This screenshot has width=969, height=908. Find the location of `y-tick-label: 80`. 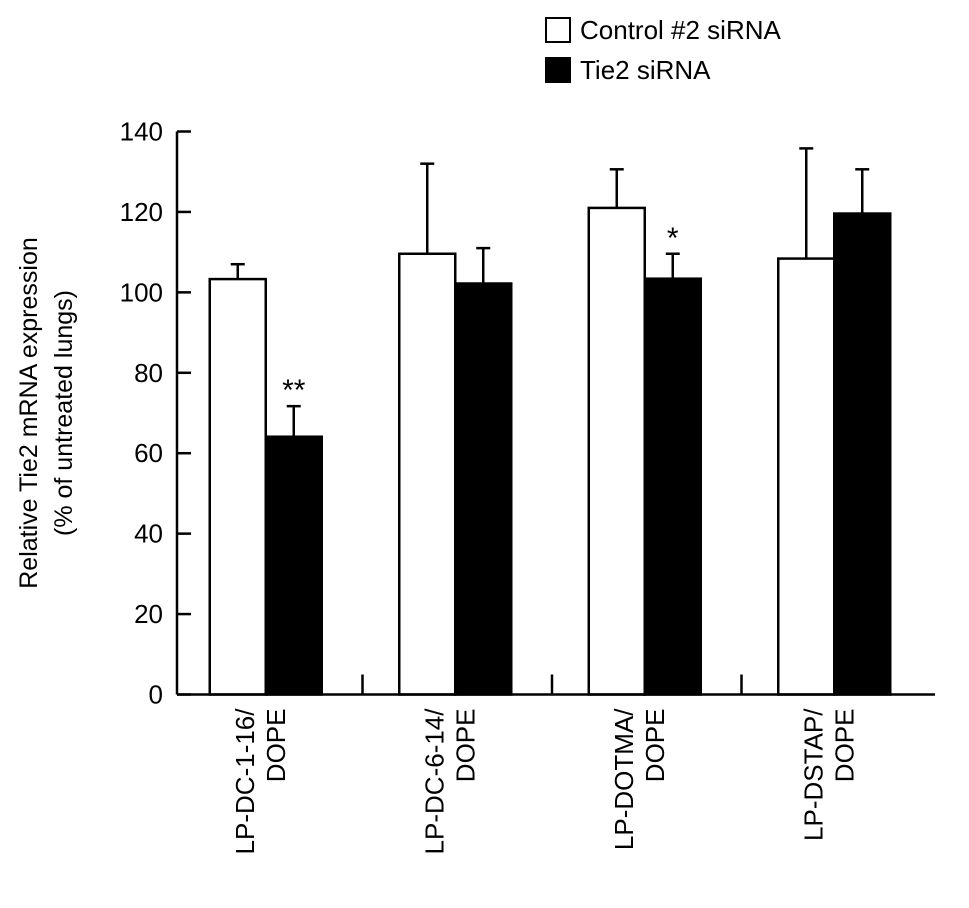

y-tick-label: 80 is located at coordinates (148, 373).